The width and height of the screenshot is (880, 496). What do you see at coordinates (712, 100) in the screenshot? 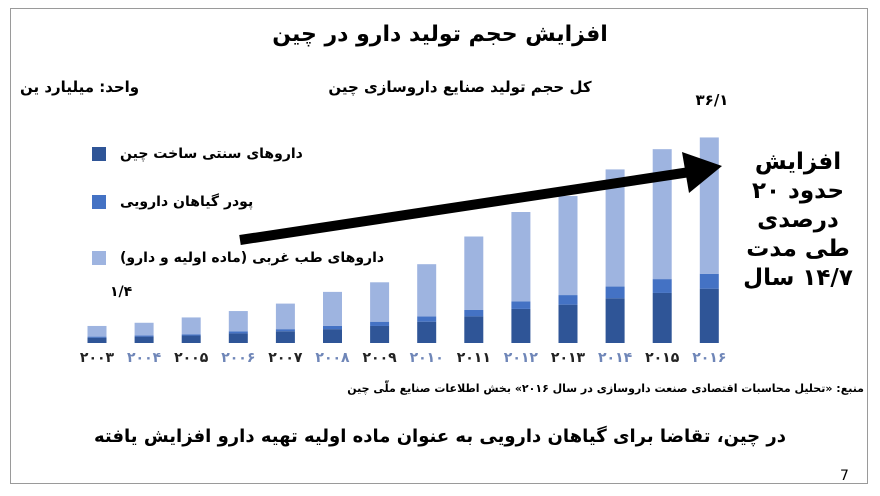
I see `last-total-label: ۳۶/۱` at bounding box center [712, 100].